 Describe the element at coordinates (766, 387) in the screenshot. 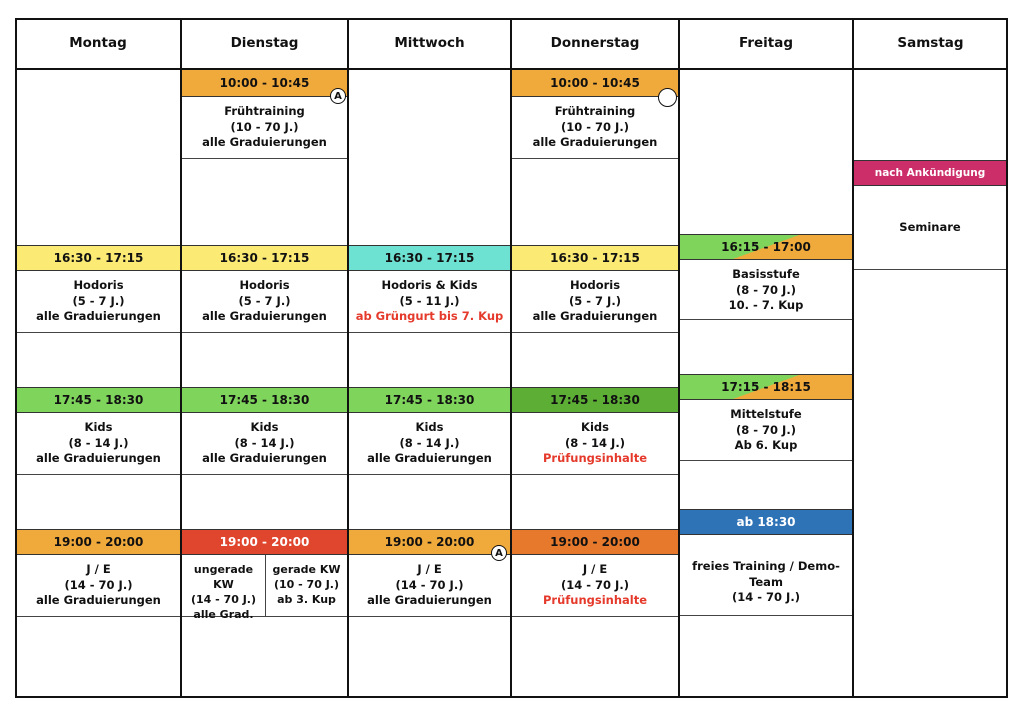

I see `time-slot-freitag-1715: 17:15 - 18:15` at that location.